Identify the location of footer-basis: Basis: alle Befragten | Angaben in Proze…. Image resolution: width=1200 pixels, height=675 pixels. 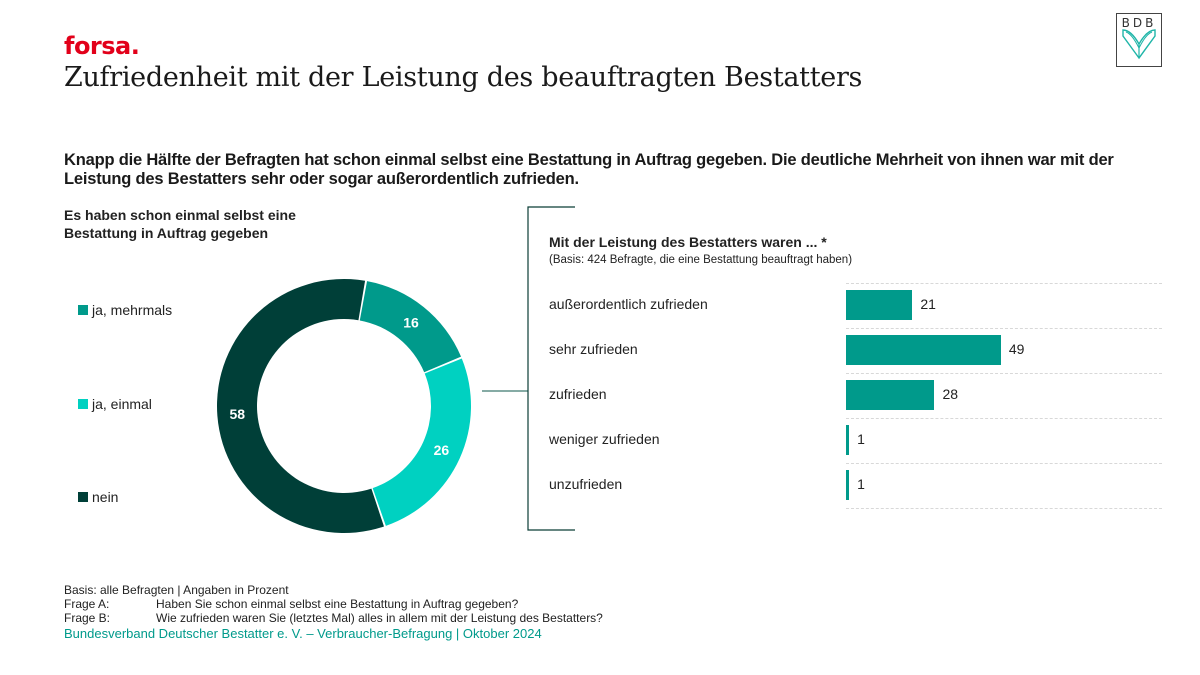
(176, 590).